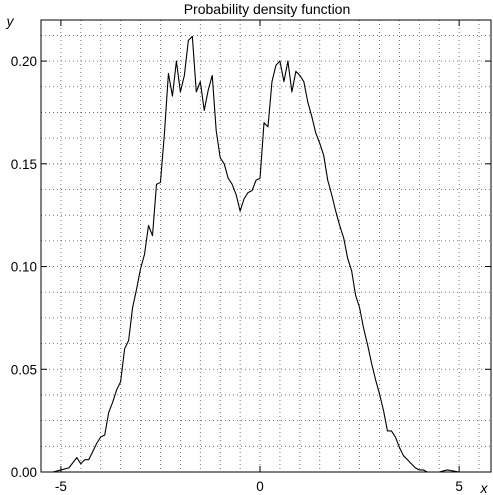 The width and height of the screenshot is (493, 495). Describe the element at coordinates (24, 472) in the screenshot. I see `y-tick-label: 0.00` at that location.